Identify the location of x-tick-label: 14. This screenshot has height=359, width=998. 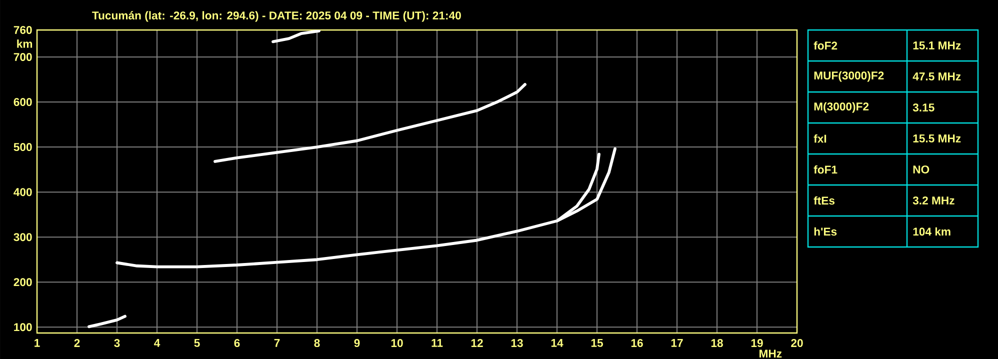
(557, 343).